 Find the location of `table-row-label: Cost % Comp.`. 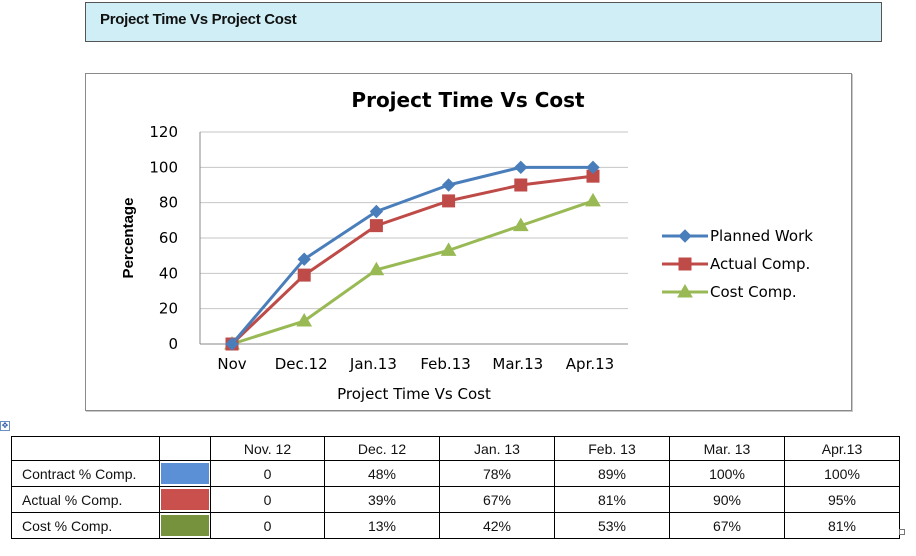

table-row-label: Cost % Comp. is located at coordinates (85, 525).